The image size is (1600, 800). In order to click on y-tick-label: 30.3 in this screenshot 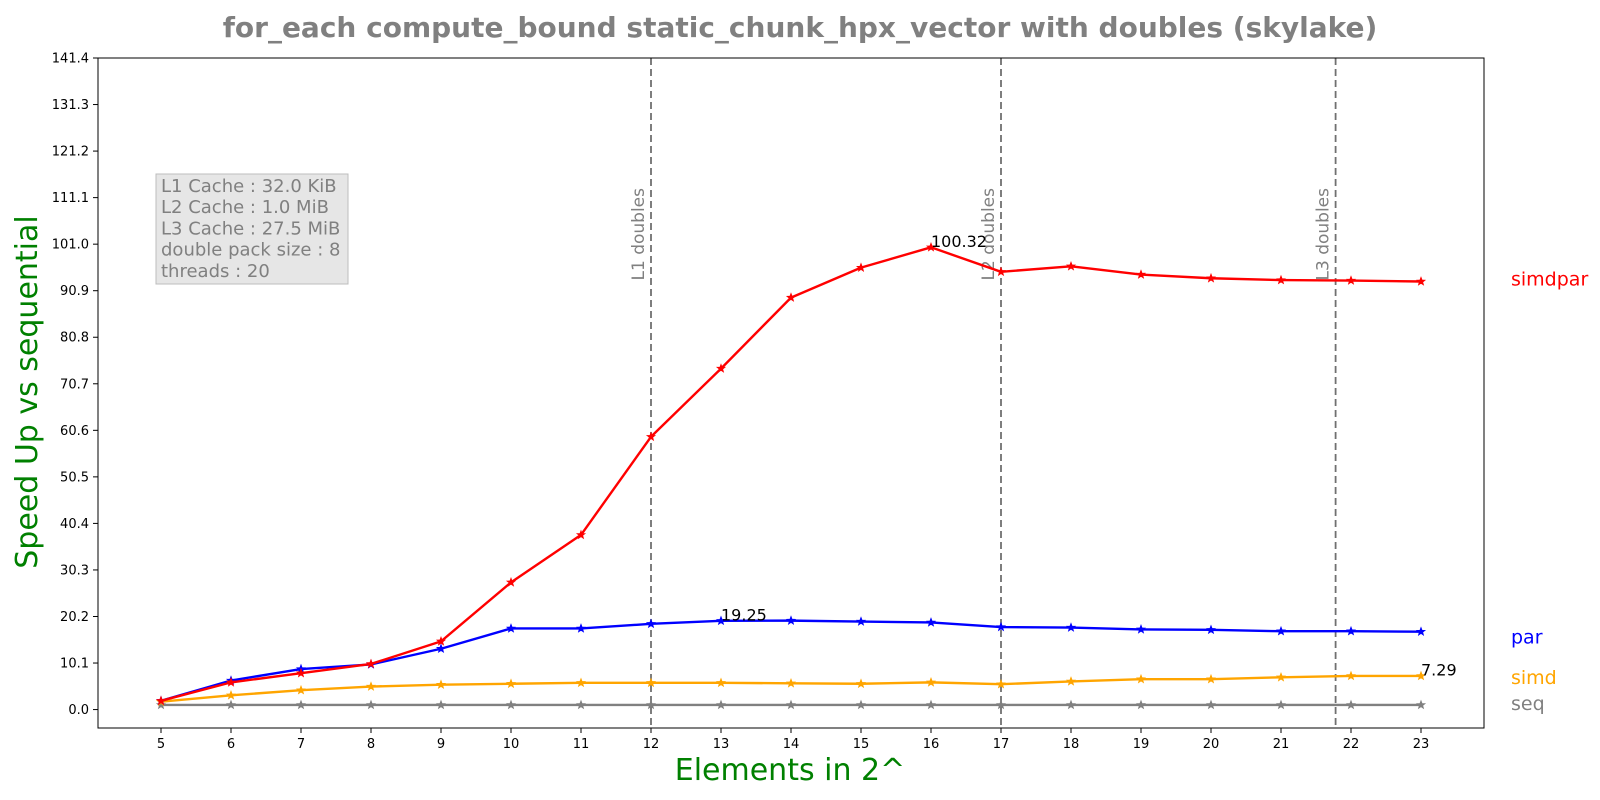, I will do `click(74, 570)`.